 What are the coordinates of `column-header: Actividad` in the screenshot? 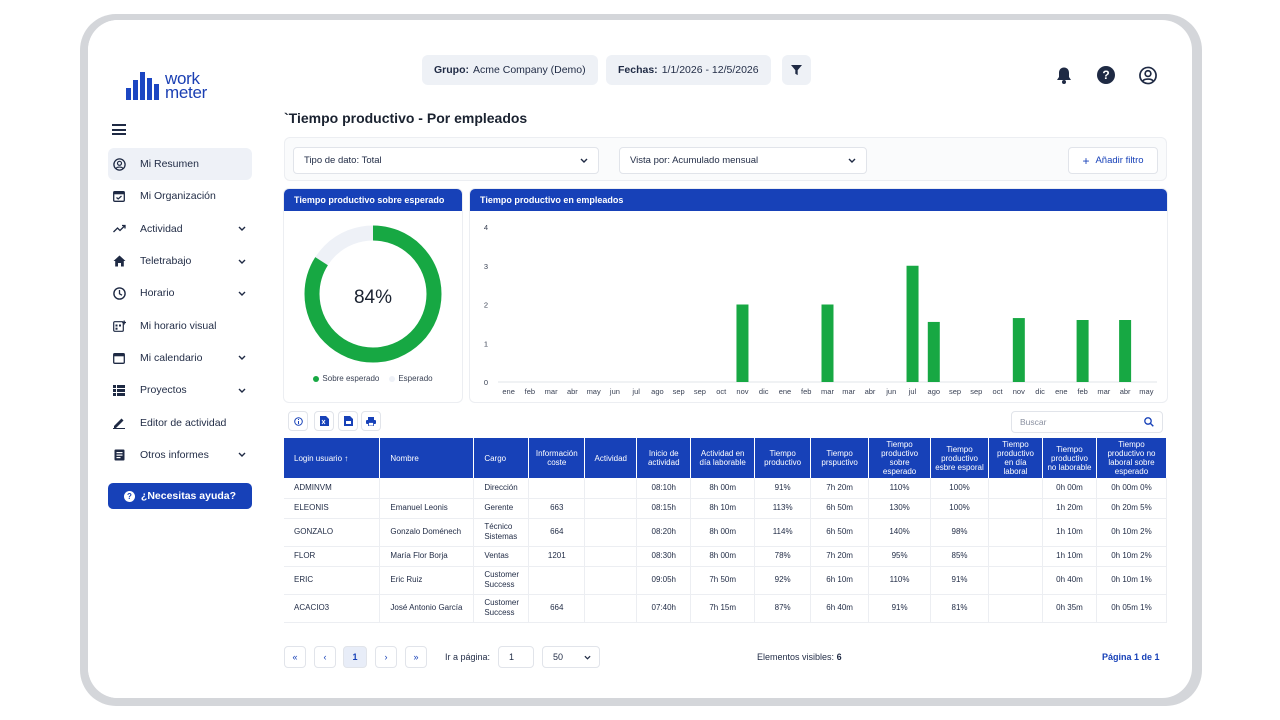 It's located at (611, 458).